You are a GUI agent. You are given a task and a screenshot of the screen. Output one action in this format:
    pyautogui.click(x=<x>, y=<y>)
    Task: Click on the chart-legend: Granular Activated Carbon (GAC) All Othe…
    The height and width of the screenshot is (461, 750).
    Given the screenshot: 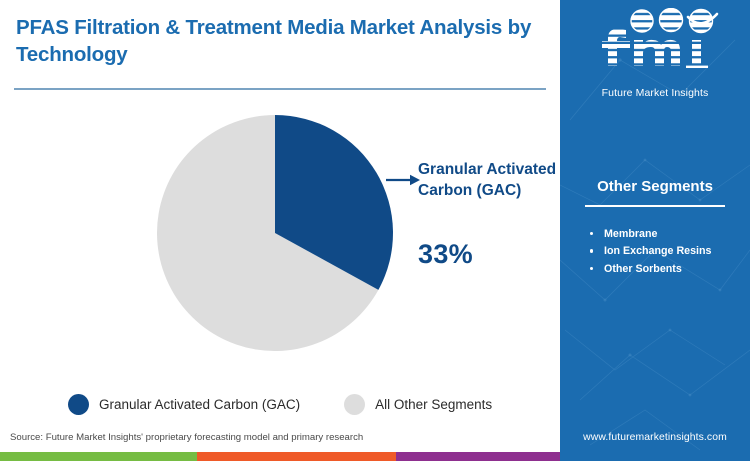 What is the action you would take?
    pyautogui.click(x=280, y=404)
    